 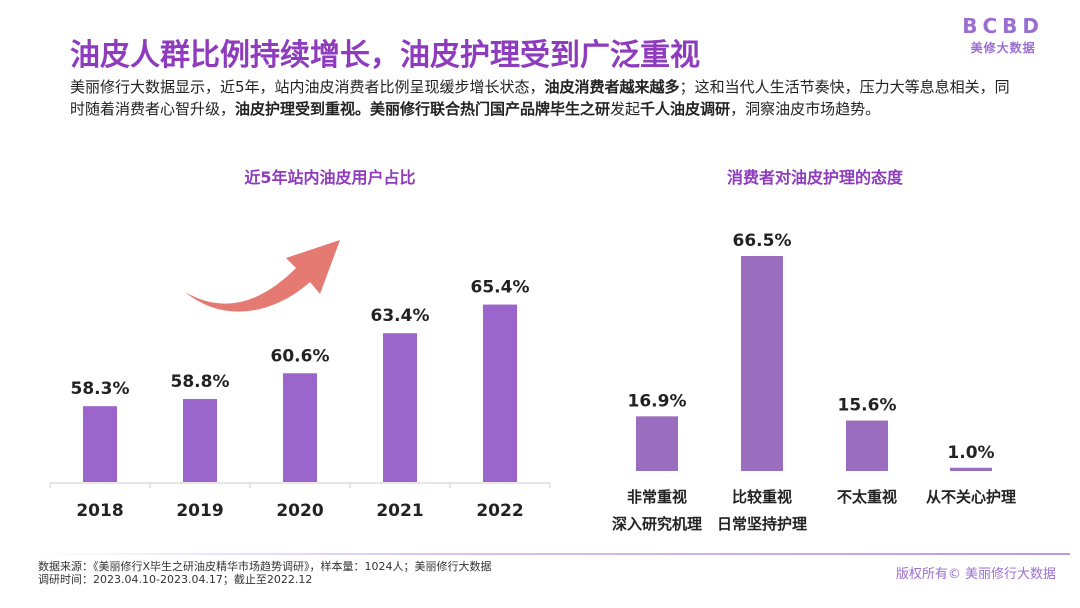 I want to click on attitude-category-label-3-0: 从不关心护理, so click(x=971, y=497).